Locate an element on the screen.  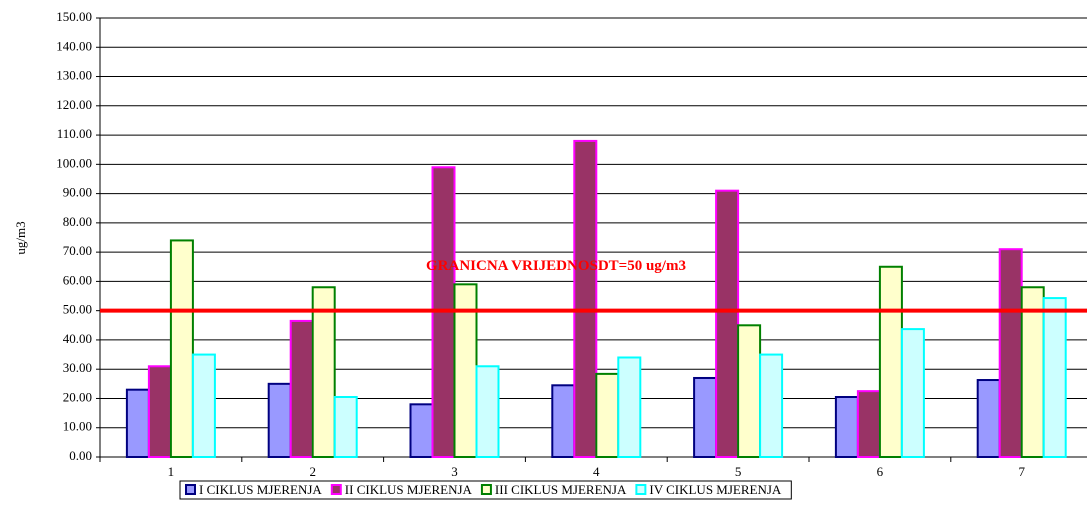
x-tick-label: 3 is located at coordinates (454, 471).